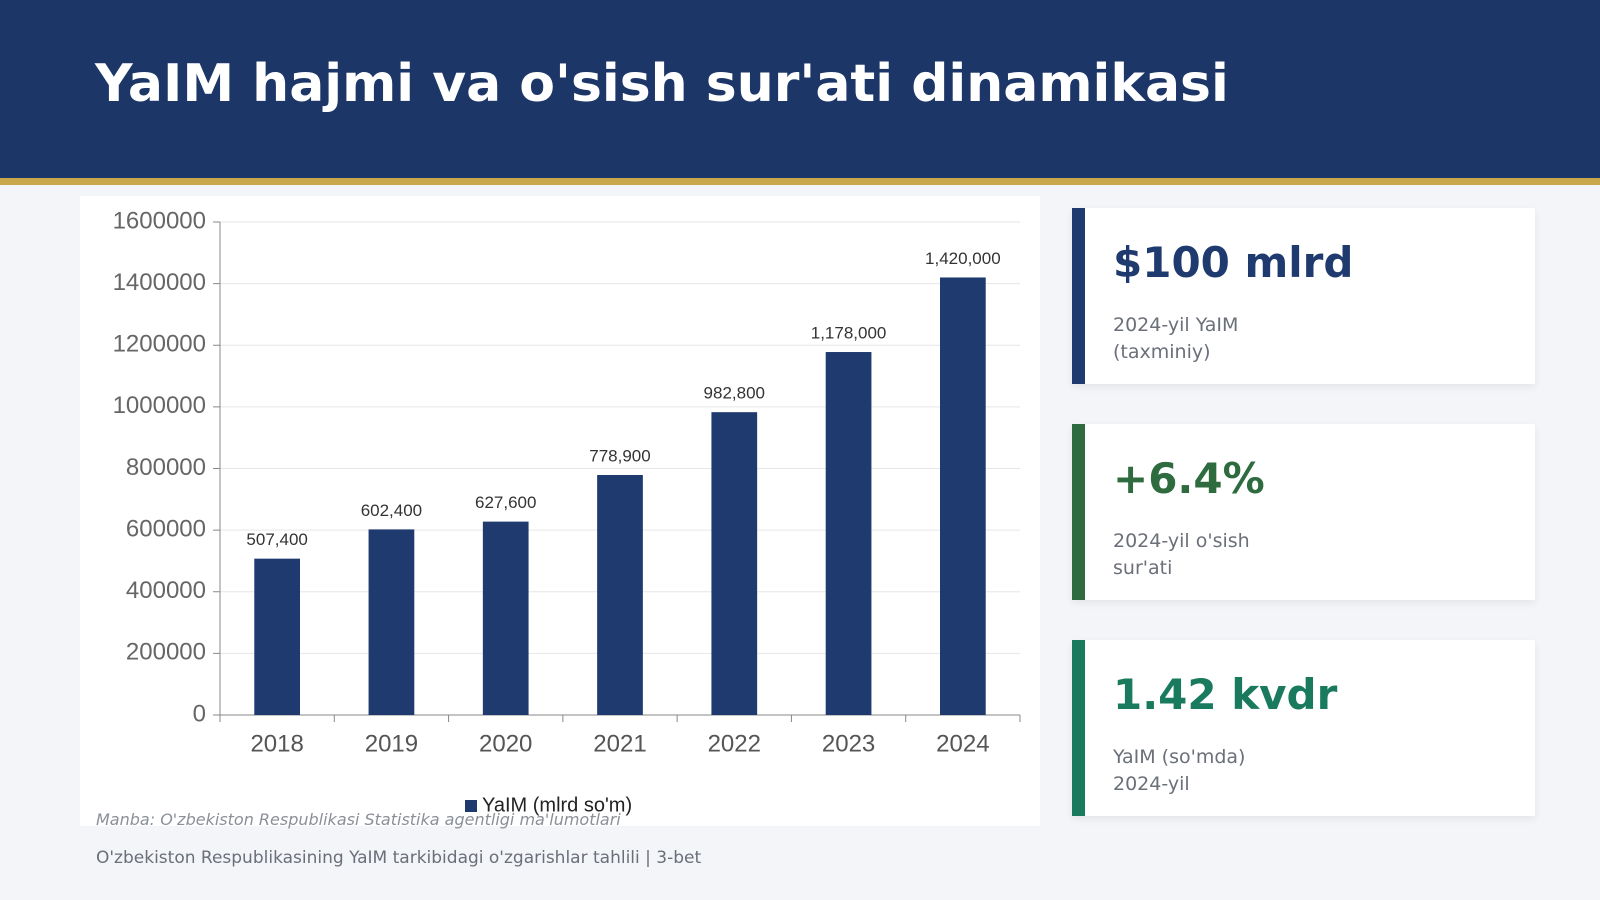 This screenshot has width=1600, height=900. What do you see at coordinates (734, 393) in the screenshot?
I see `value-label: 982,800` at bounding box center [734, 393].